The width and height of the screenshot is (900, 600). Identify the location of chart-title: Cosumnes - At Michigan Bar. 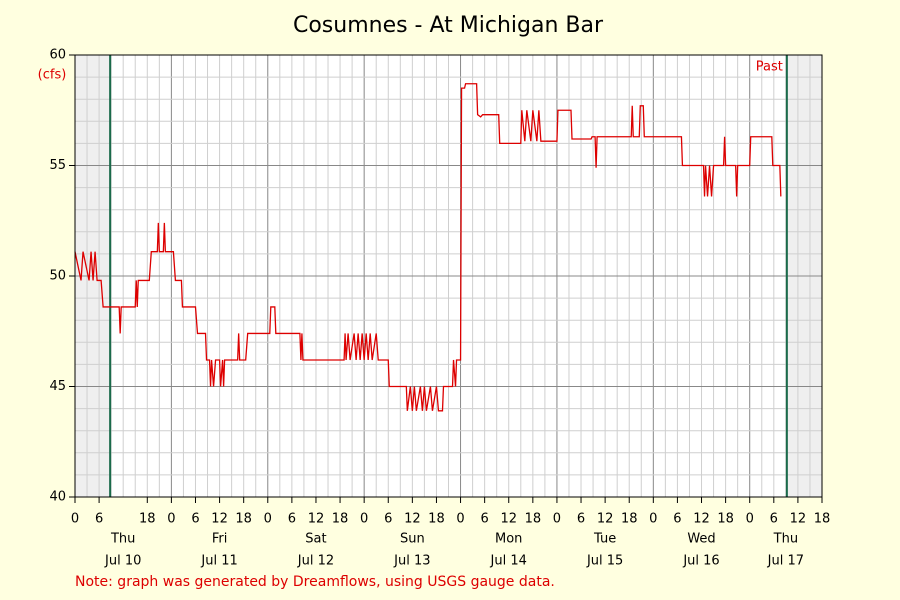
(448, 25).